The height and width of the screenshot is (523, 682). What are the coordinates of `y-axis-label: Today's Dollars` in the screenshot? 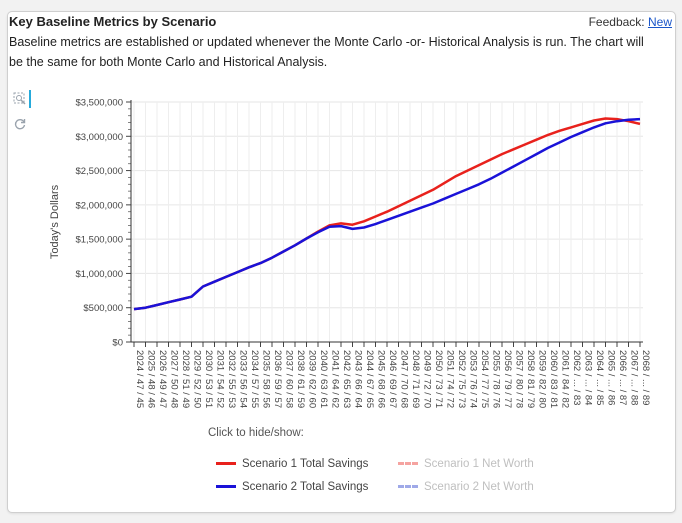 It's located at (55, 221).